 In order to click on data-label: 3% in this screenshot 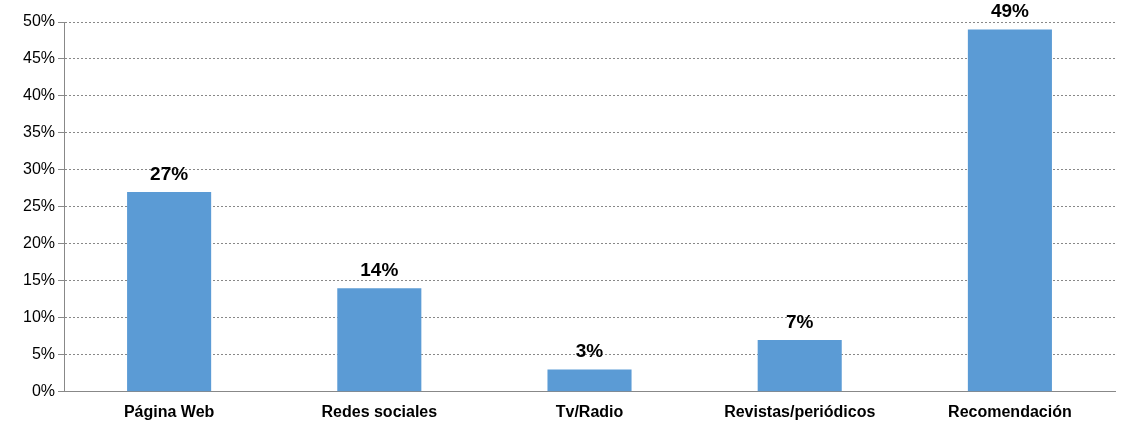, I will do `click(589, 351)`.